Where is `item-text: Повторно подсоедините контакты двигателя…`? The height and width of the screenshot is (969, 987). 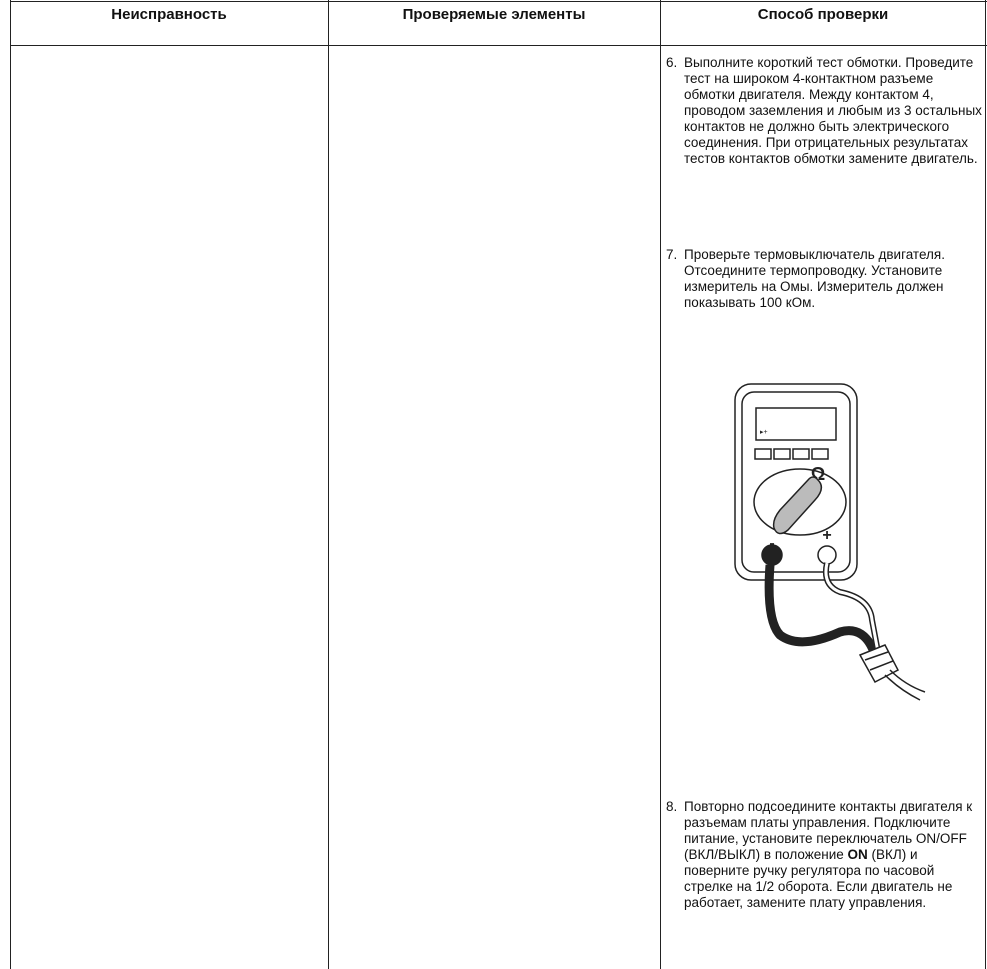 item-text: Повторно подсоедините контакты двигателя… is located at coordinates (833, 855).